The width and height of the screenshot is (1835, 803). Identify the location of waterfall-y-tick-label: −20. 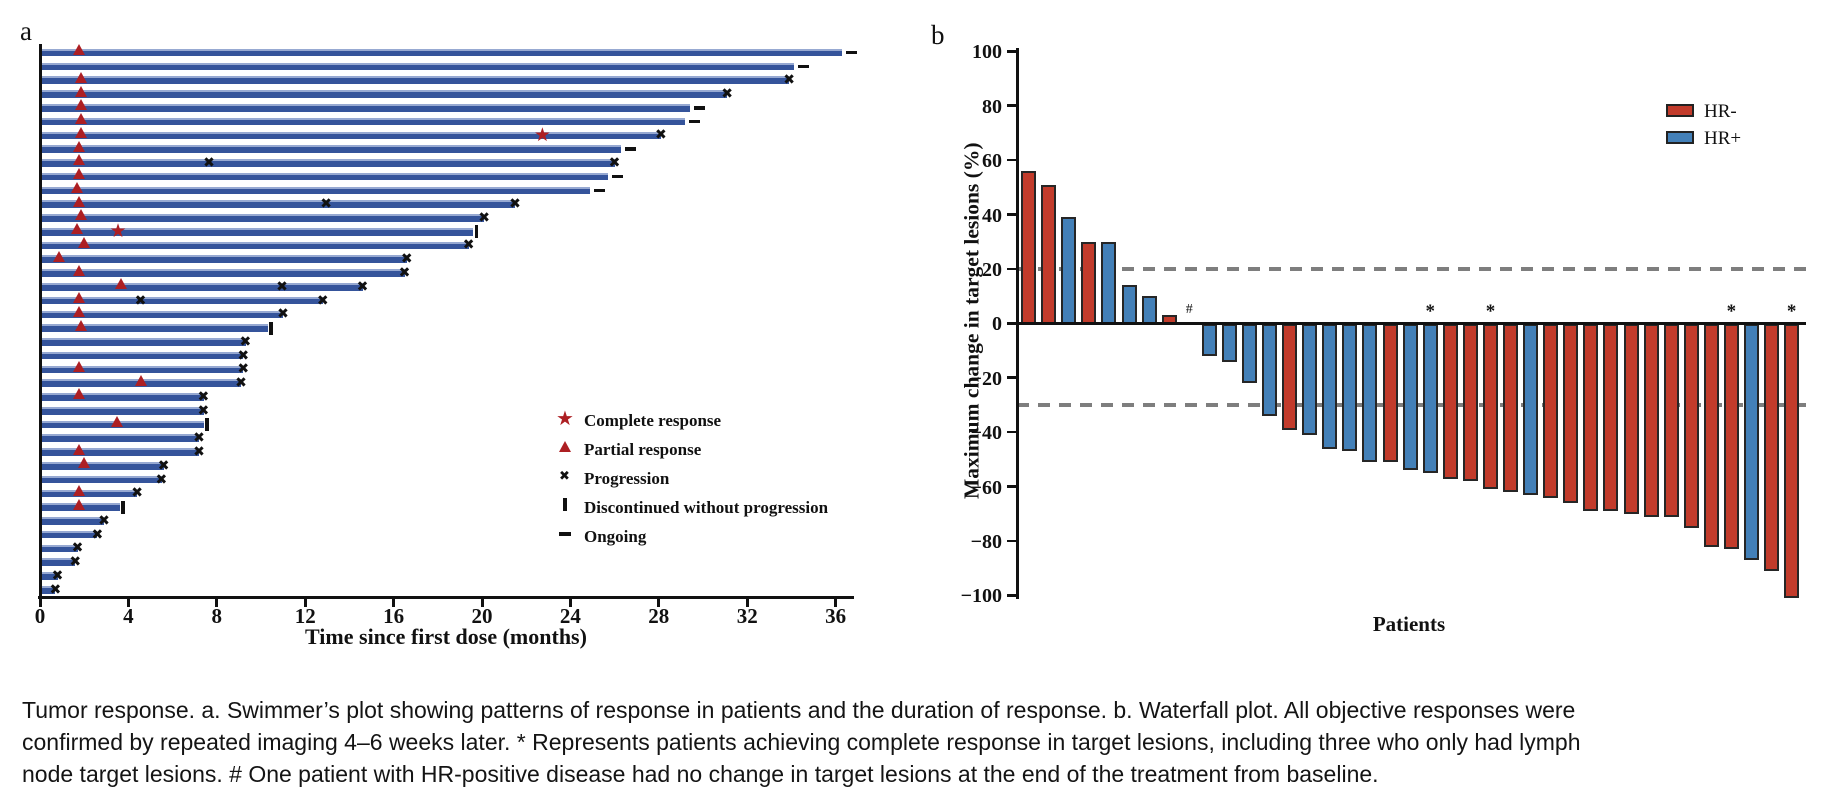
(986, 378).